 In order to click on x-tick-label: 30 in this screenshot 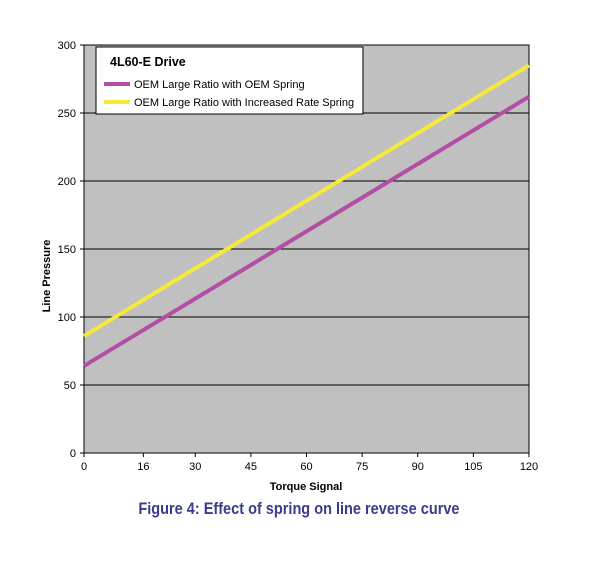, I will do `click(195, 467)`.